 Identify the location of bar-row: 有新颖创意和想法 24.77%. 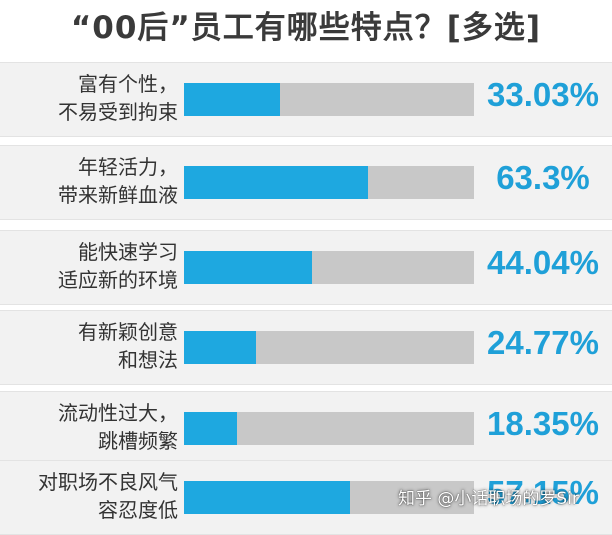
(306, 347).